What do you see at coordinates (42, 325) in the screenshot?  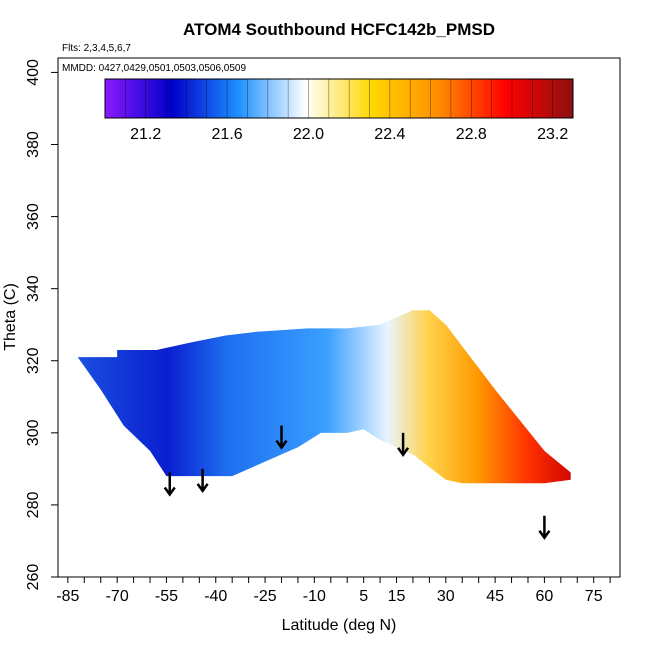 I see `y-axis: 260 280 300 320 340 360 380 400` at bounding box center [42, 325].